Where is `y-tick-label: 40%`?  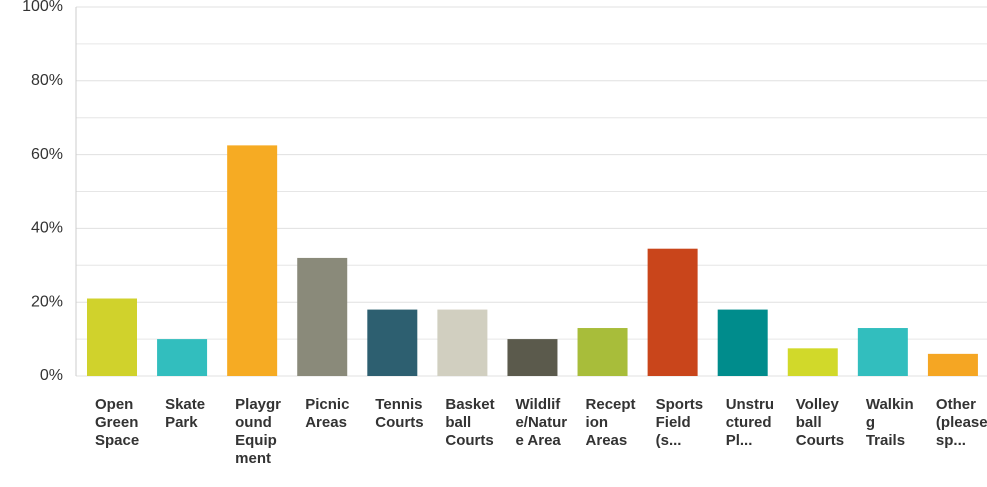
y-tick-label: 40% is located at coordinates (47, 228).